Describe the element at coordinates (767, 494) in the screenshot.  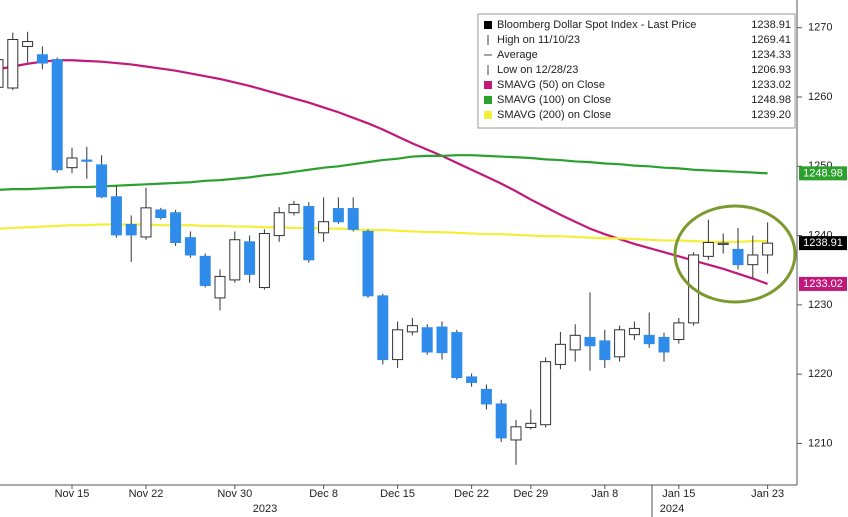
I see `x-tick-label: Jan 23` at that location.